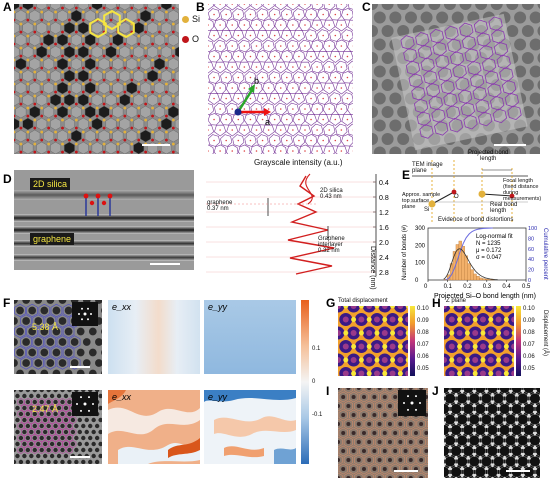  Describe the element at coordinates (423, 357) in the screenshot. I see `g-tick: 0.06` at that location.